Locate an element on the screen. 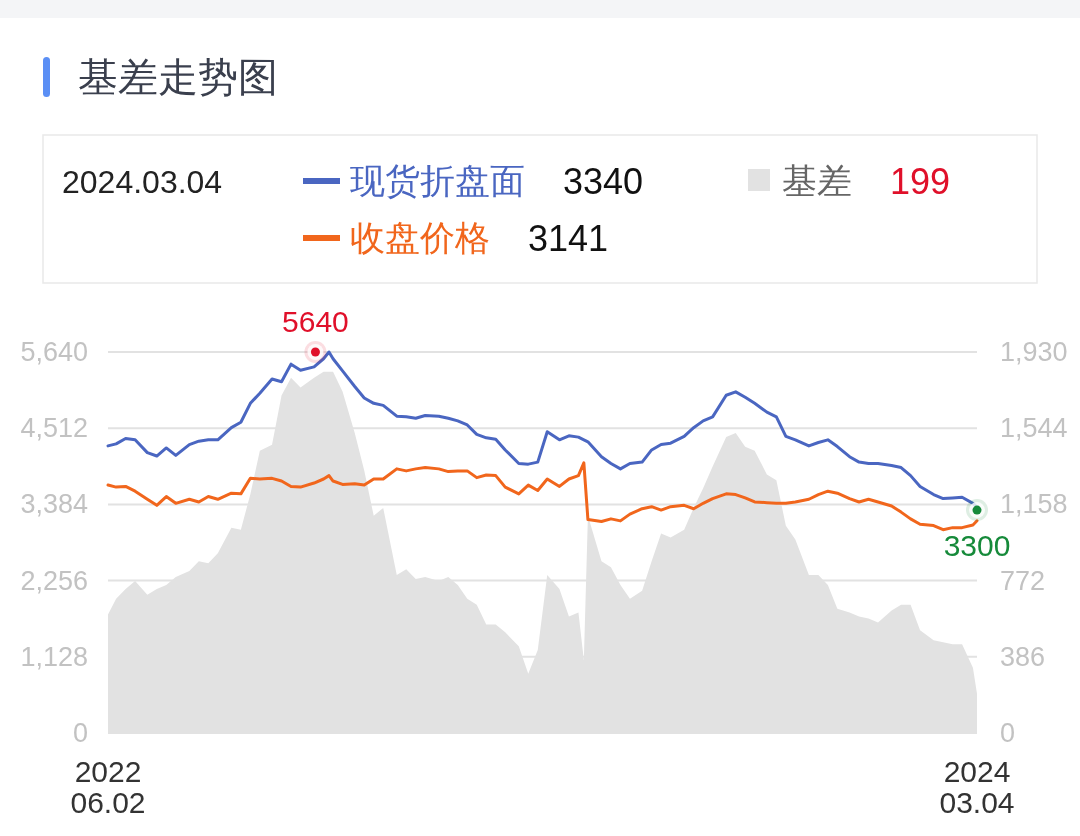 The image size is (1080, 836). legend-label: 基差 is located at coordinates (817, 180).